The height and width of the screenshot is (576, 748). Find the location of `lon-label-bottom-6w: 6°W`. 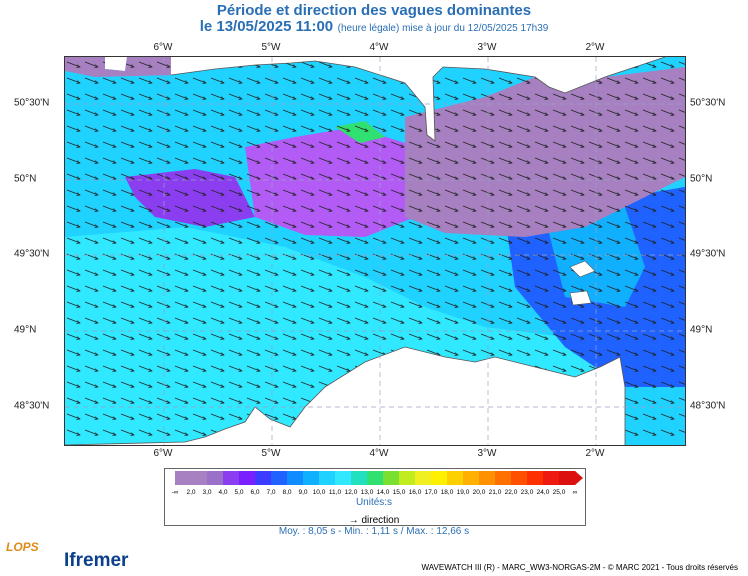

lon-label-bottom-6w: 6°W is located at coordinates (163, 453).